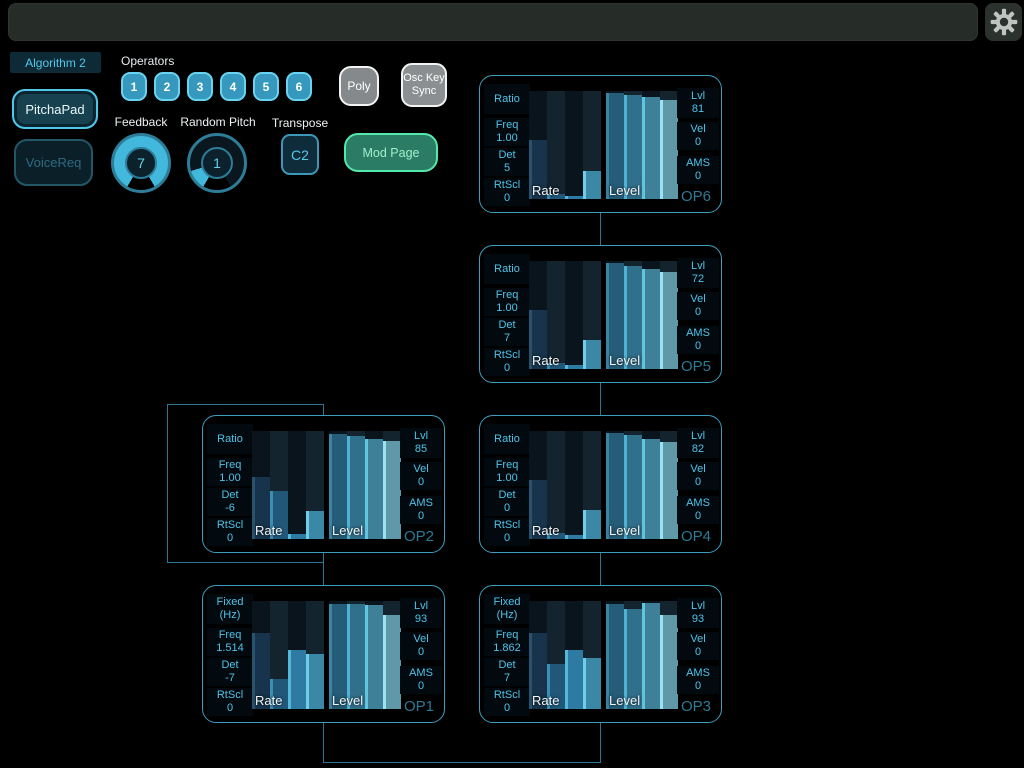 This screenshot has width=1024, height=768. Describe the element at coordinates (230, 672) in the screenshot. I see `op-detune-cell: Det -7` at that location.